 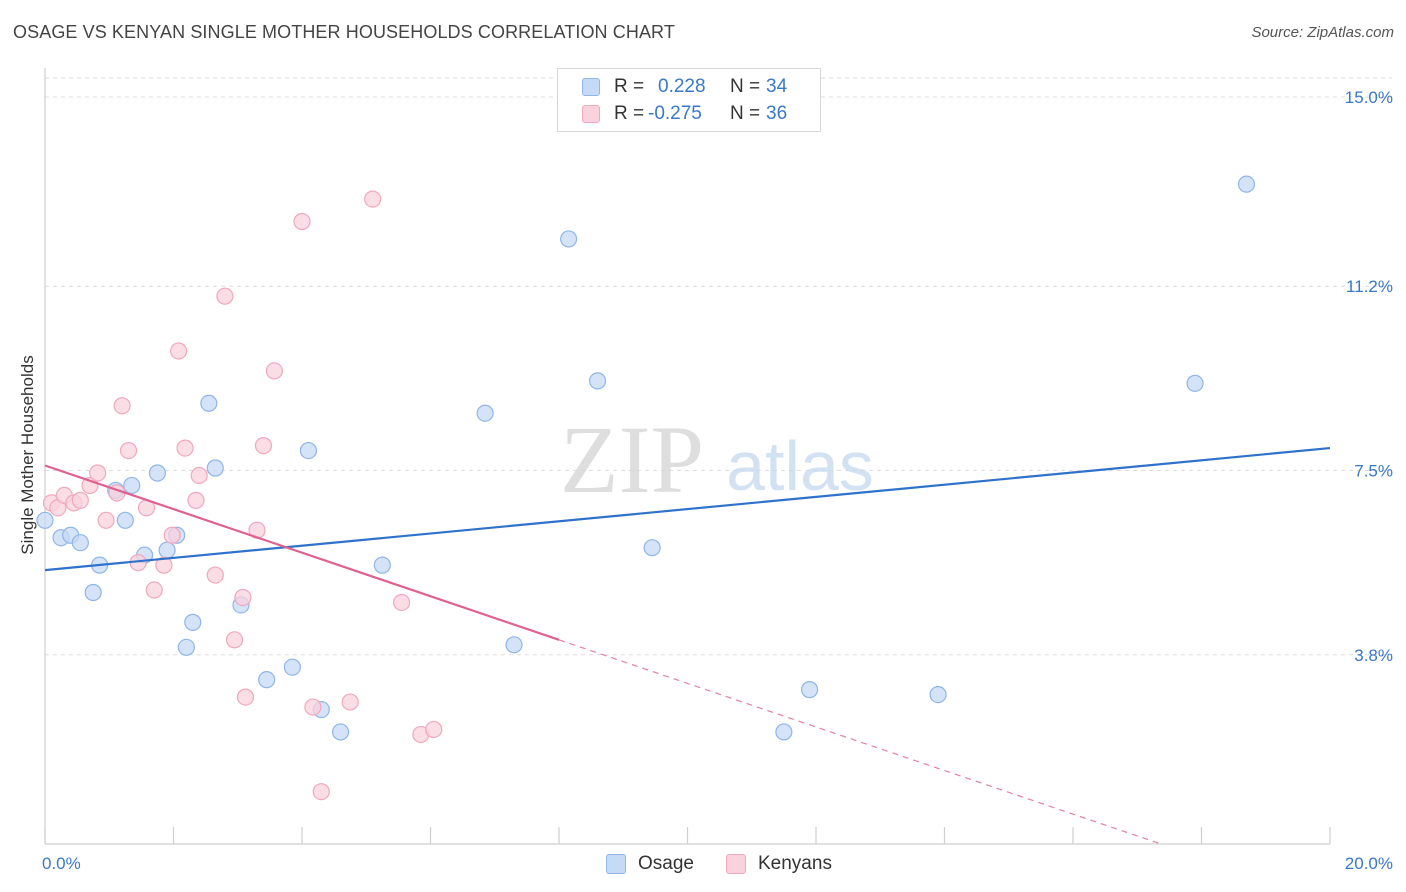 I want to click on bottom-legend-osage: Osage, so click(x=650, y=864).